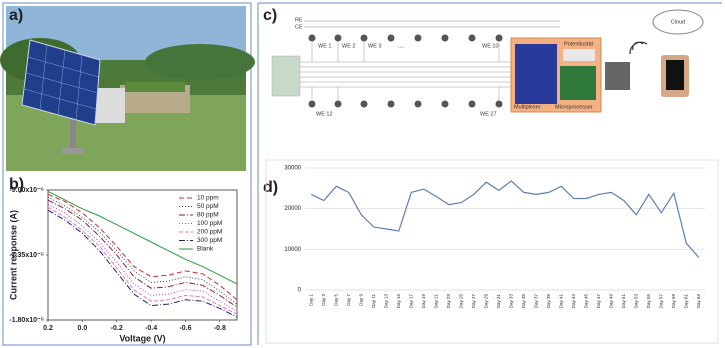 Image resolution: width=725 pixels, height=348 pixels. I want to click on x-tick-label: Day 11, so click(373, 301).